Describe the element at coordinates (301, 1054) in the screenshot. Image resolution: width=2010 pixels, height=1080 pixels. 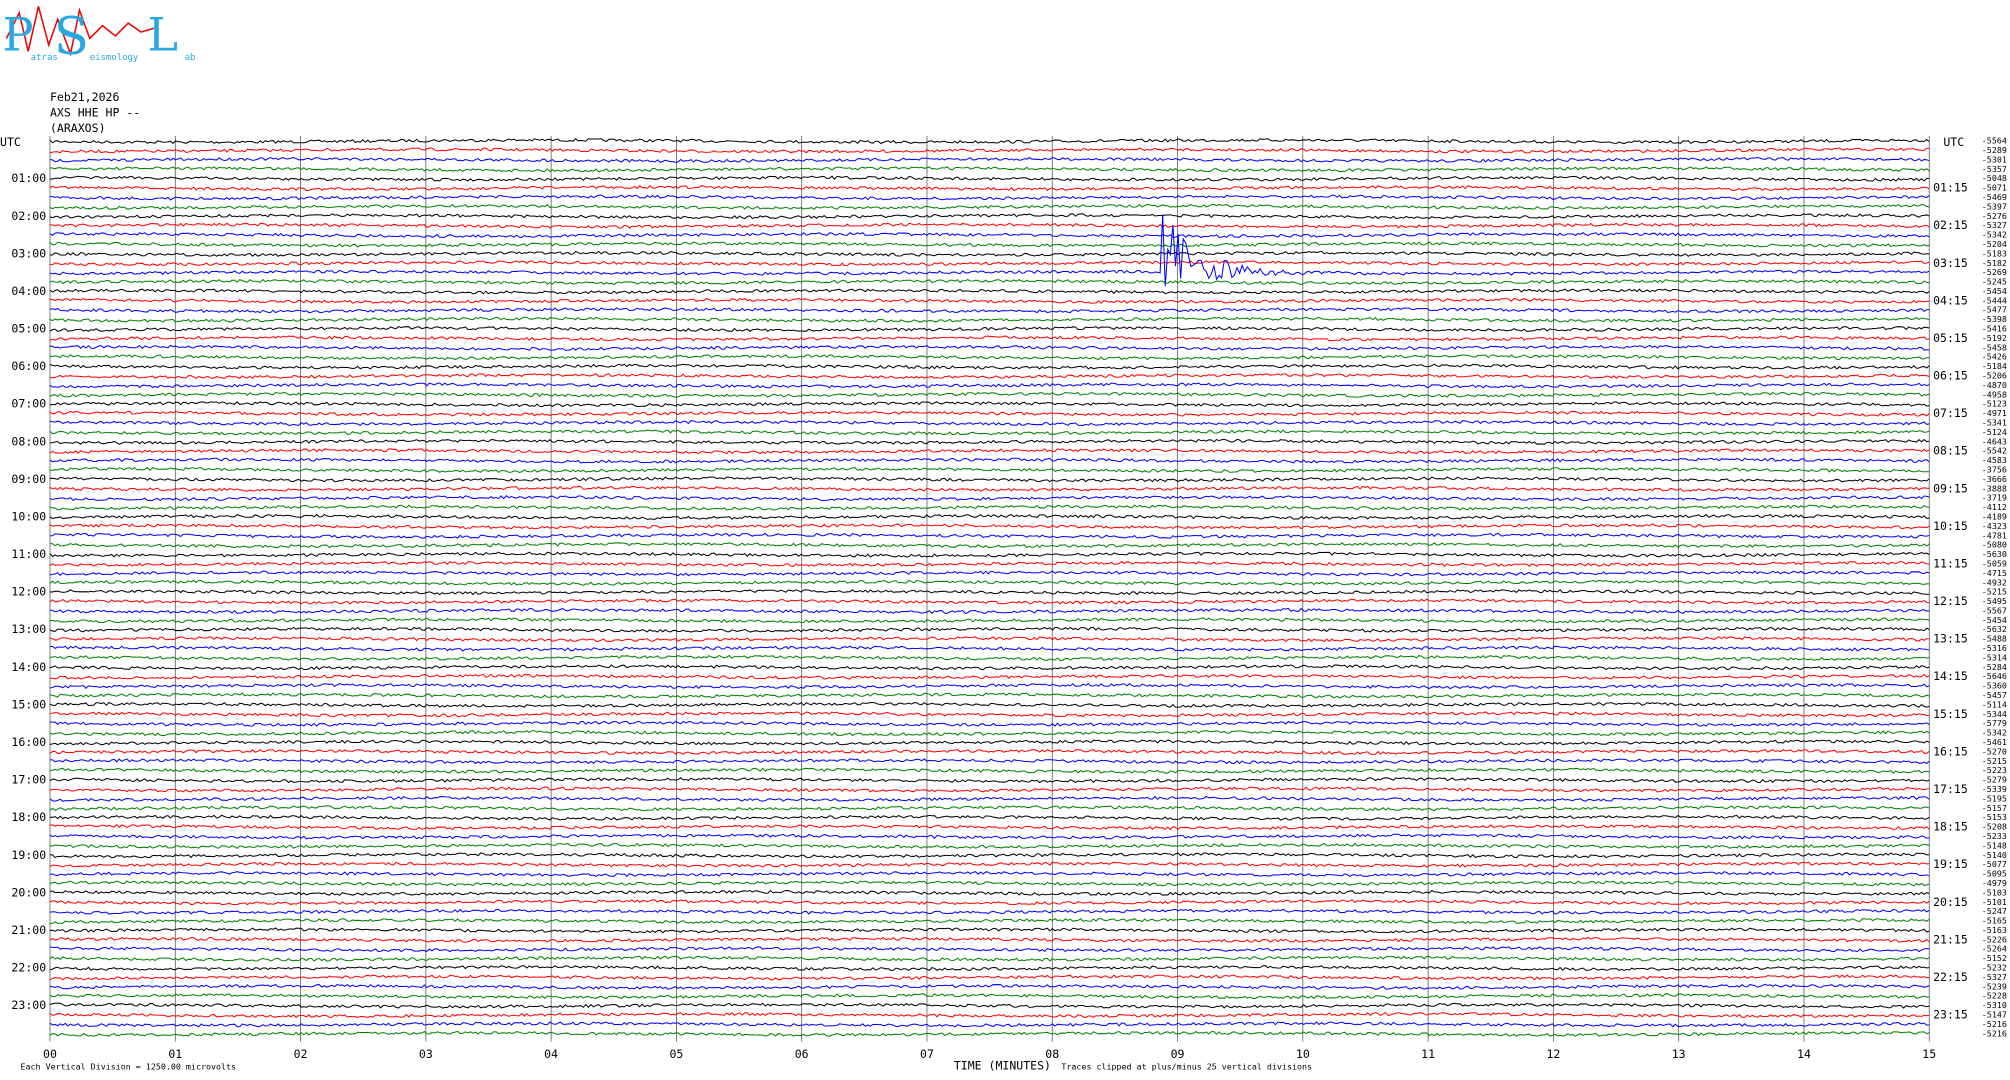
I see `x-tick-label: 02` at that location.